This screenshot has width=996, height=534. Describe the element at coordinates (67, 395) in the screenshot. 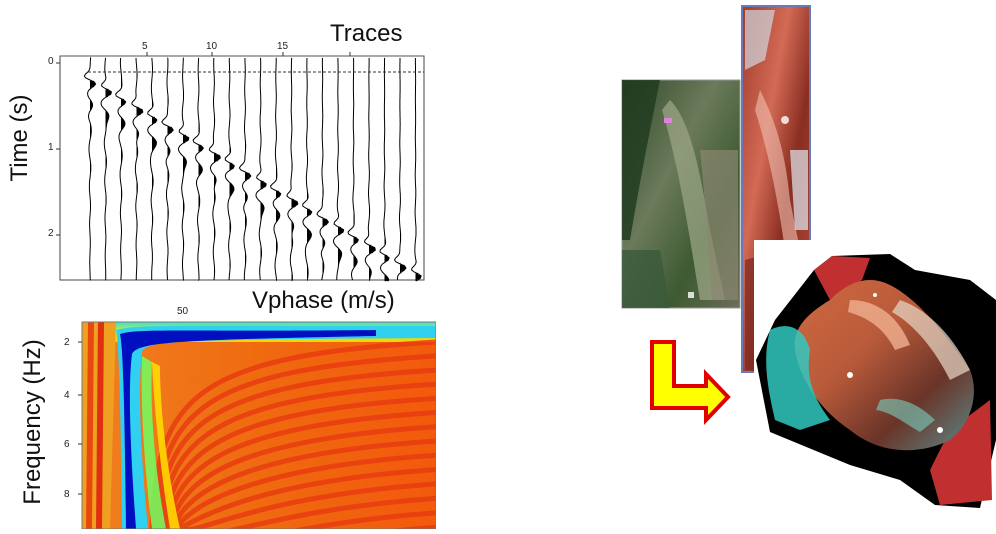

I see `dispersion-ytick-4: 4` at that location.